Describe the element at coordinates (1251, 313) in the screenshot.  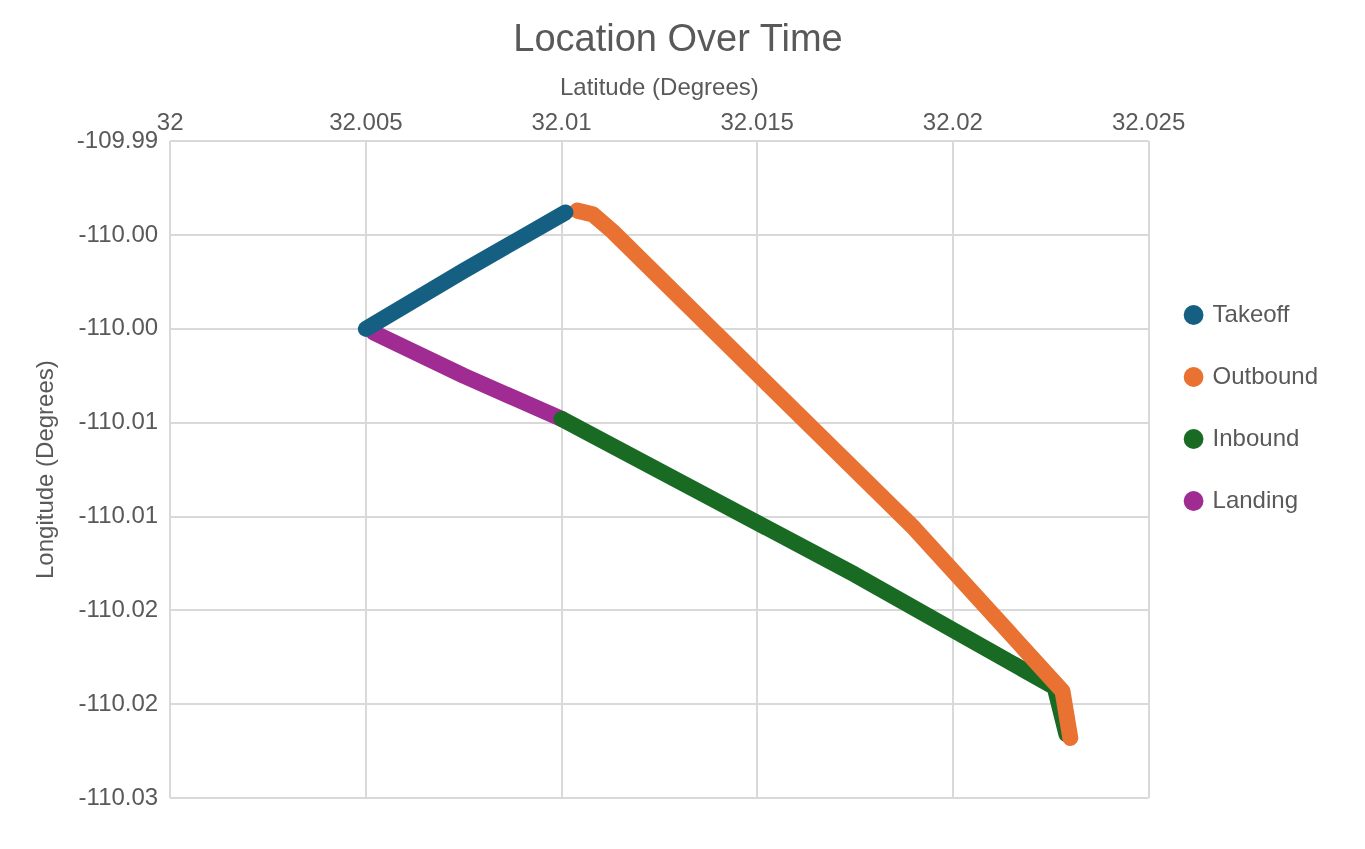
I see `legend-label: Takeoff` at that location.